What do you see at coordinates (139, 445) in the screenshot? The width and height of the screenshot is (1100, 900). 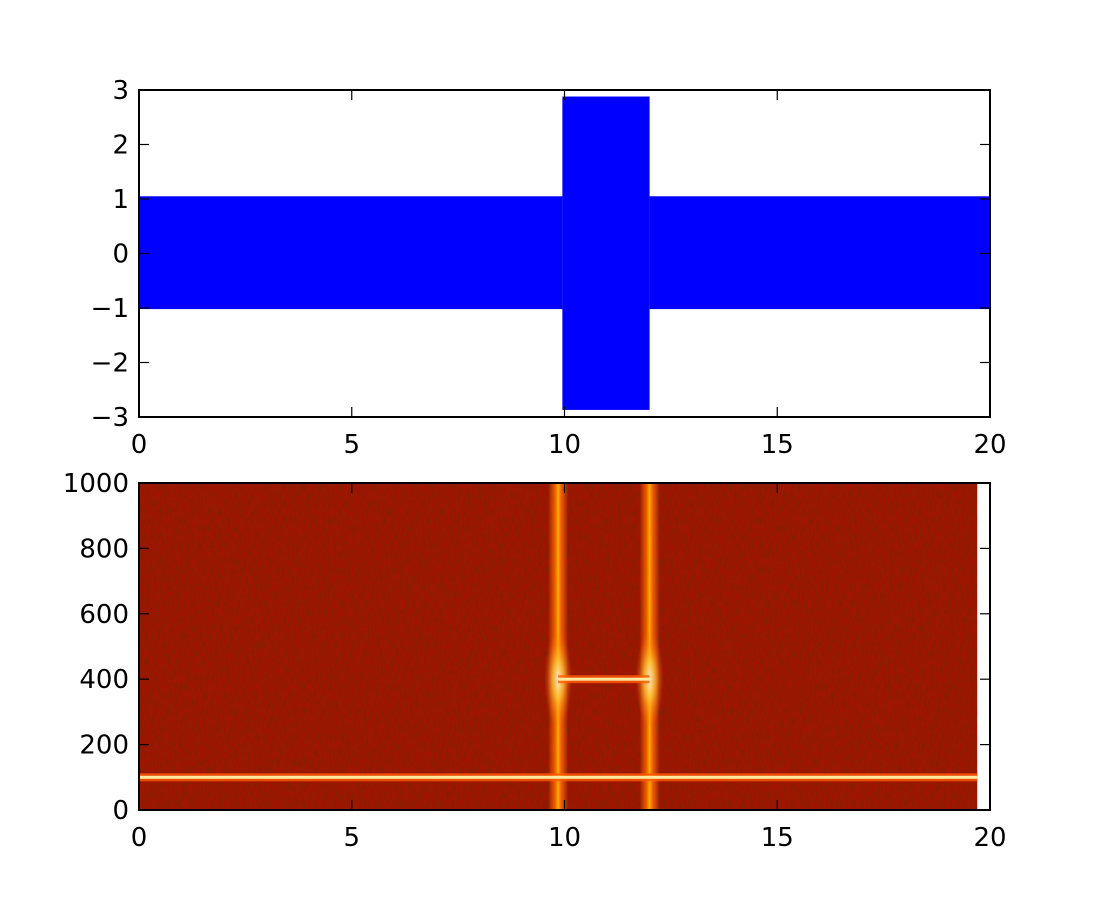 I see `waveform-x-tick-label: 0` at bounding box center [139, 445].